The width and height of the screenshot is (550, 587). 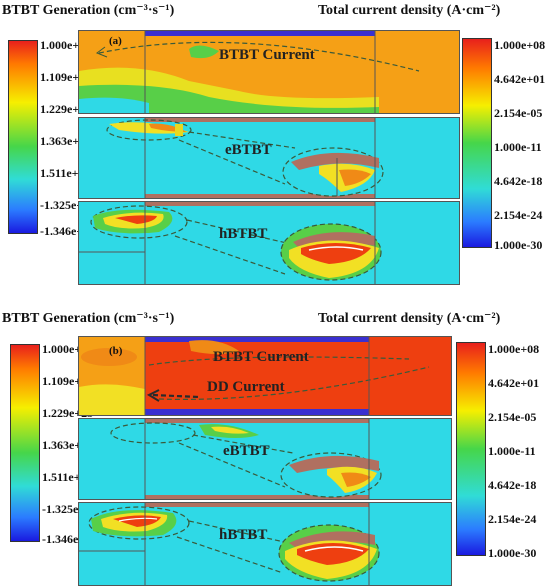 I want to click on tick-label: 1.511e+15, so click(x=65, y=173).